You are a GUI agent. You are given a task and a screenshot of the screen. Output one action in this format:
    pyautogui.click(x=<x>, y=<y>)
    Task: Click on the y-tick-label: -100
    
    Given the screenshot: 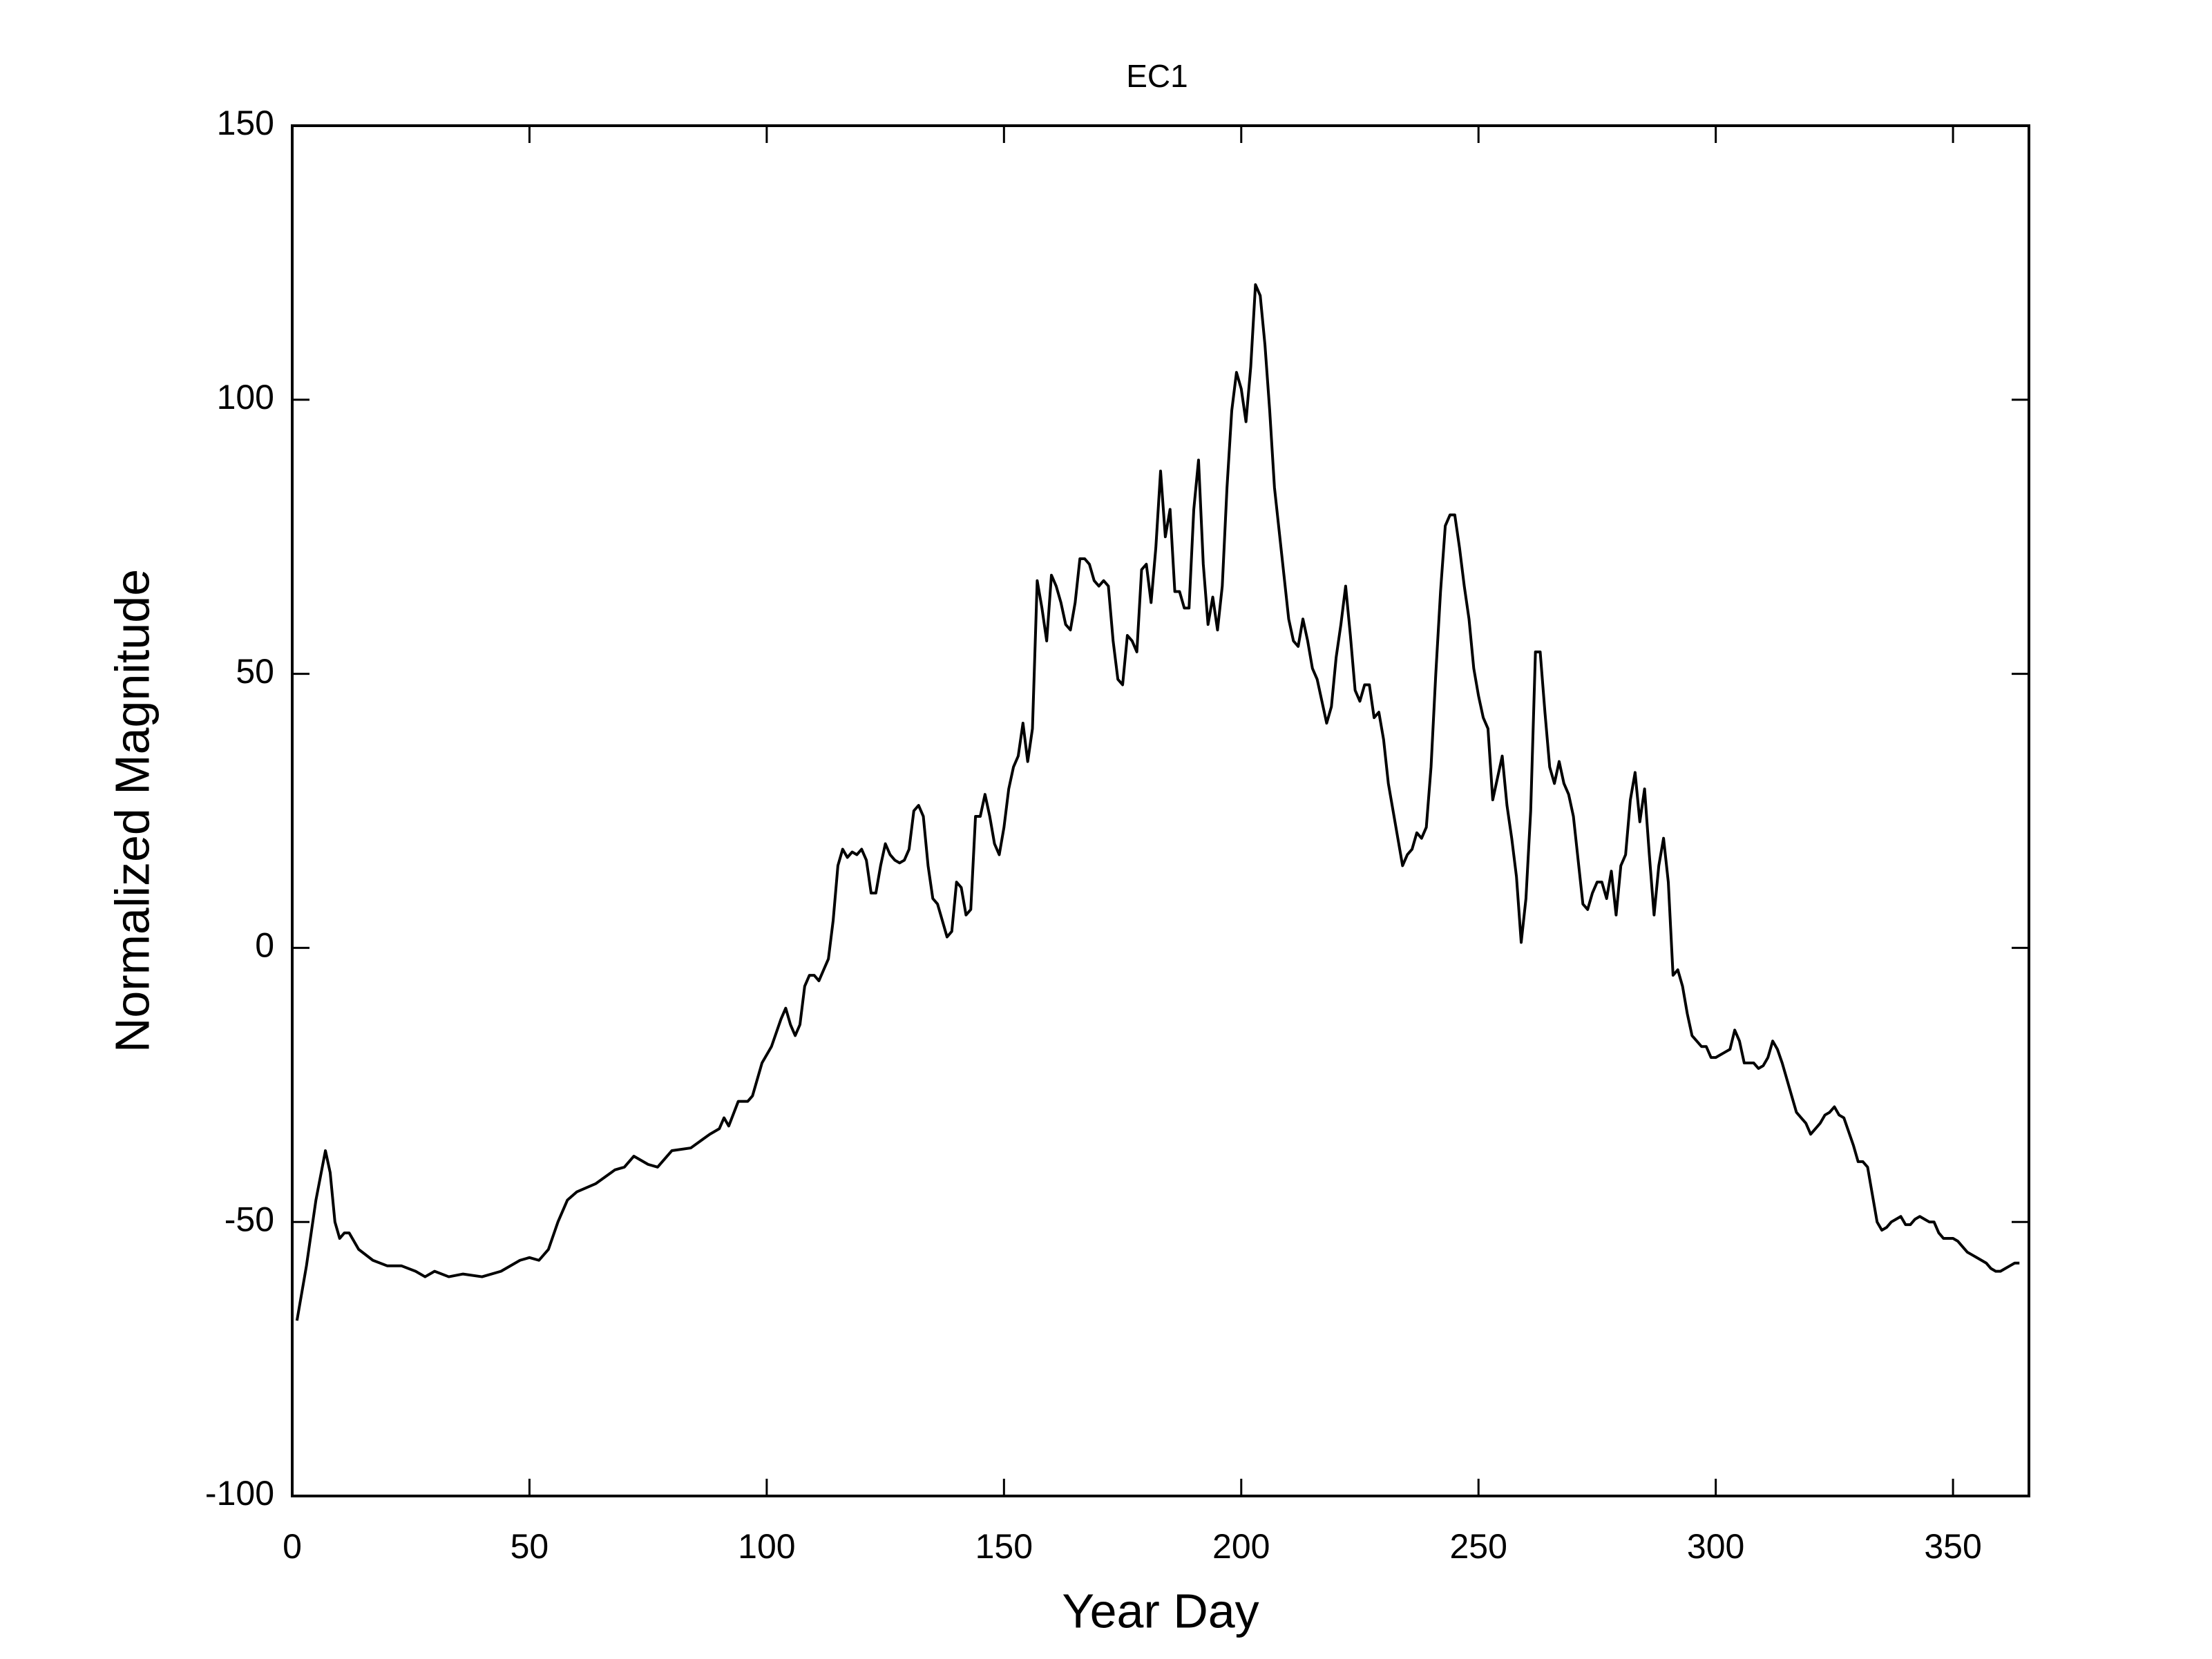 What is the action you would take?
    pyautogui.click(x=239, y=1493)
    